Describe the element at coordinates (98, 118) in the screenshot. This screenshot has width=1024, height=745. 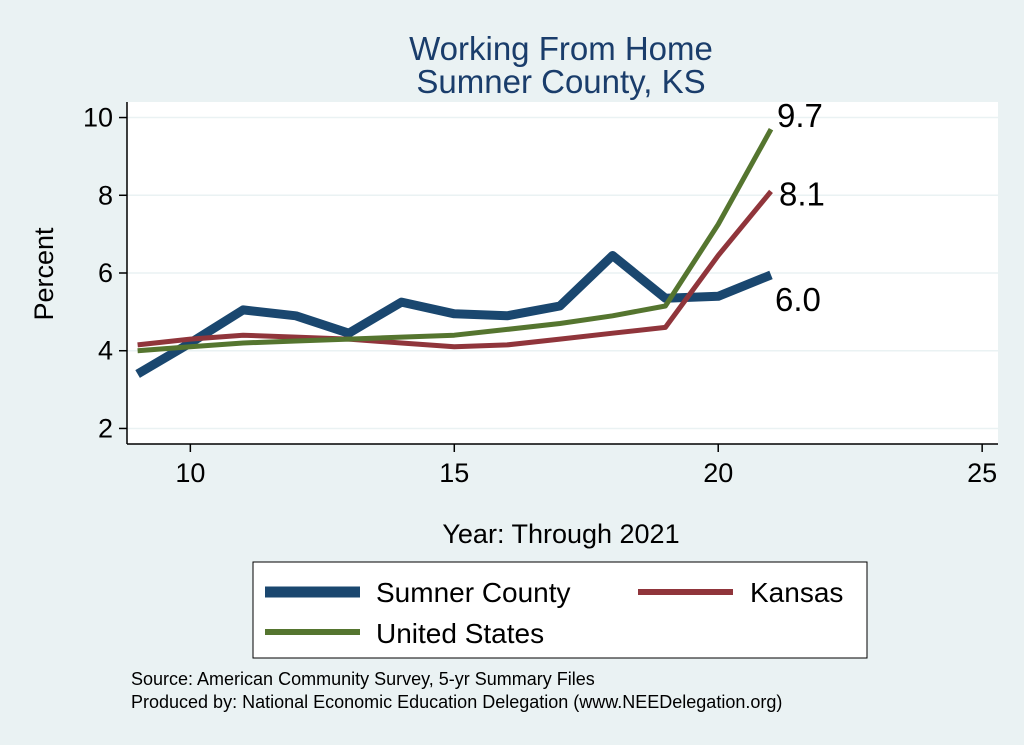
I see `y-tick-label: 10` at that location.